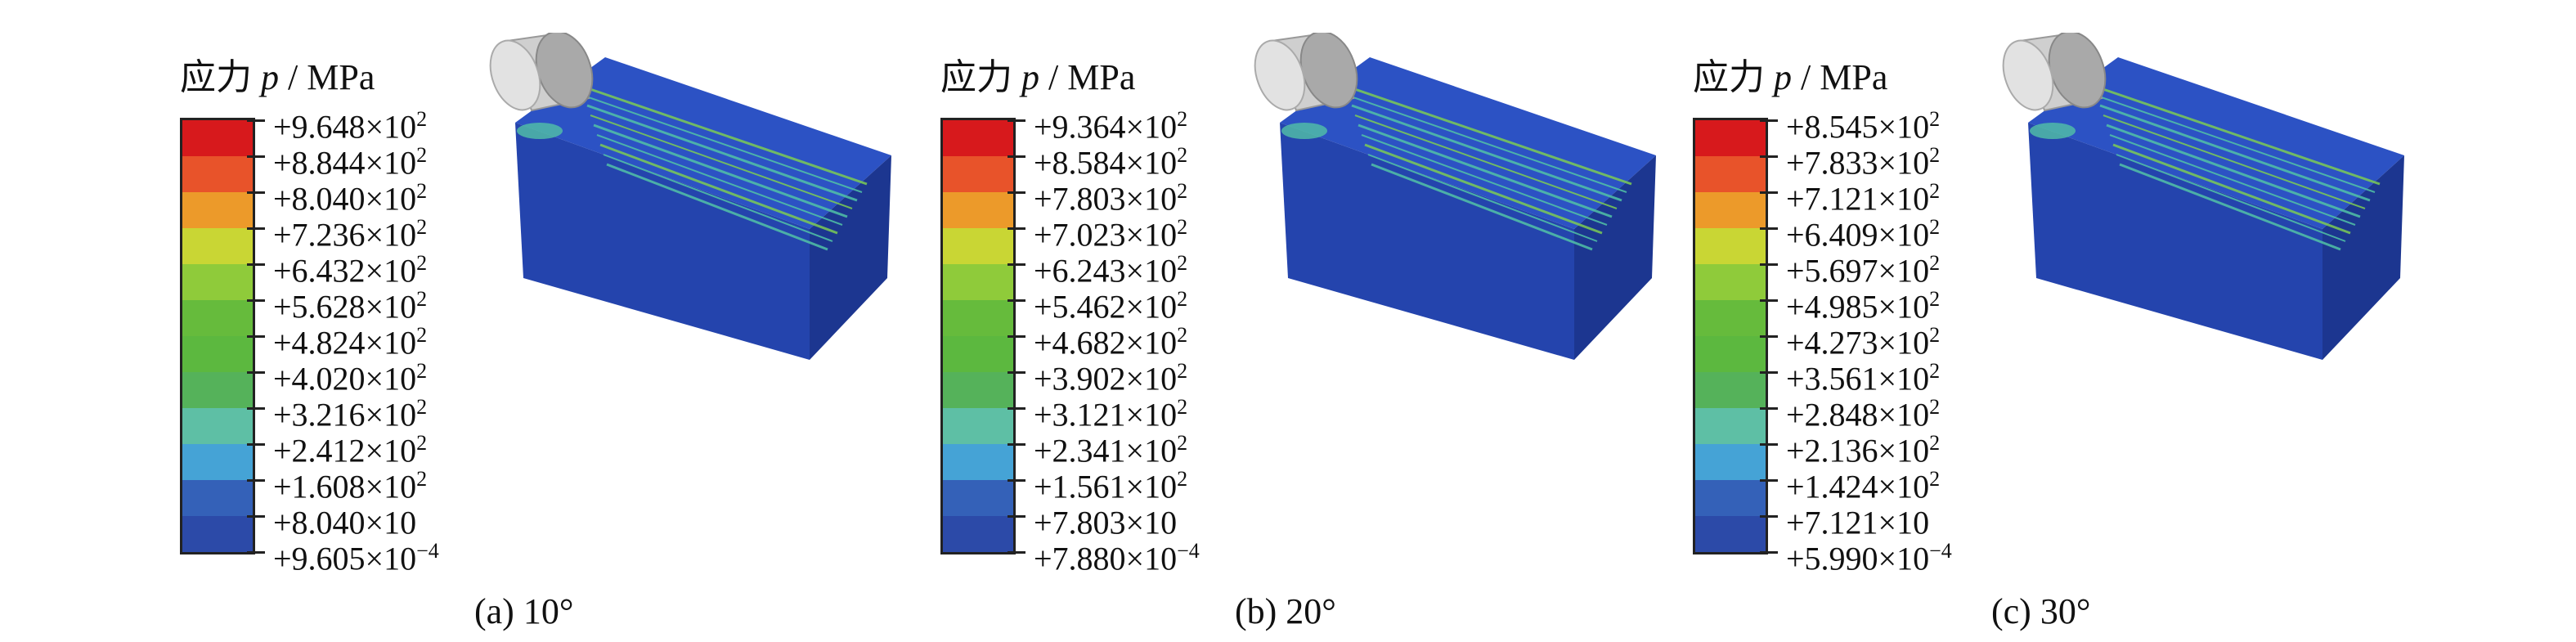 Image resolution: width=2576 pixels, height=642 pixels. Describe the element at coordinates (1858, 306) in the screenshot. I see `legend-value-mantissa: +4.985×10` at that location.